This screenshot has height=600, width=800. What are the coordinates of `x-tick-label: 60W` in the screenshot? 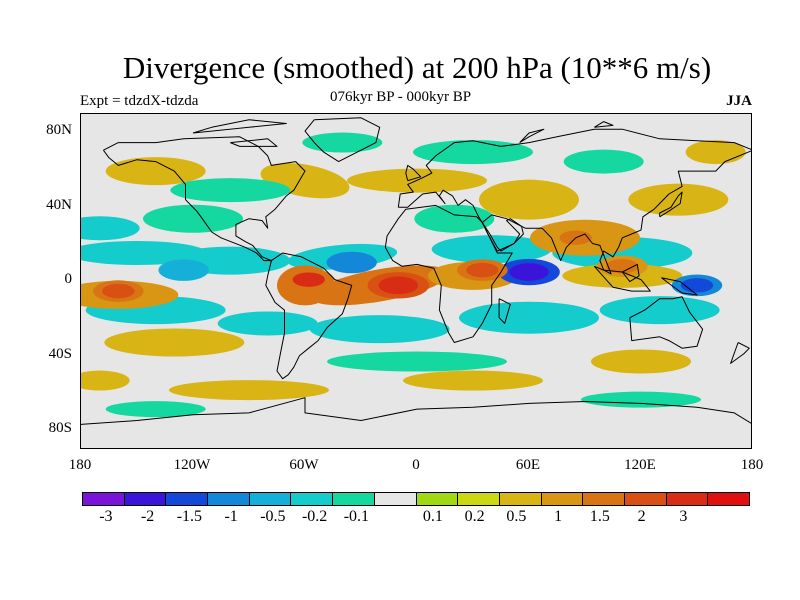 It's located at (304, 465).